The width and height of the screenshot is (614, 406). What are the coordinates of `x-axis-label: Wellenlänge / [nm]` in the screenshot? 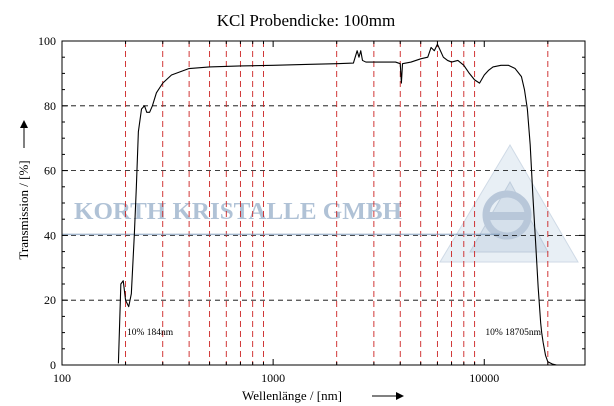 It's located at (292, 395).